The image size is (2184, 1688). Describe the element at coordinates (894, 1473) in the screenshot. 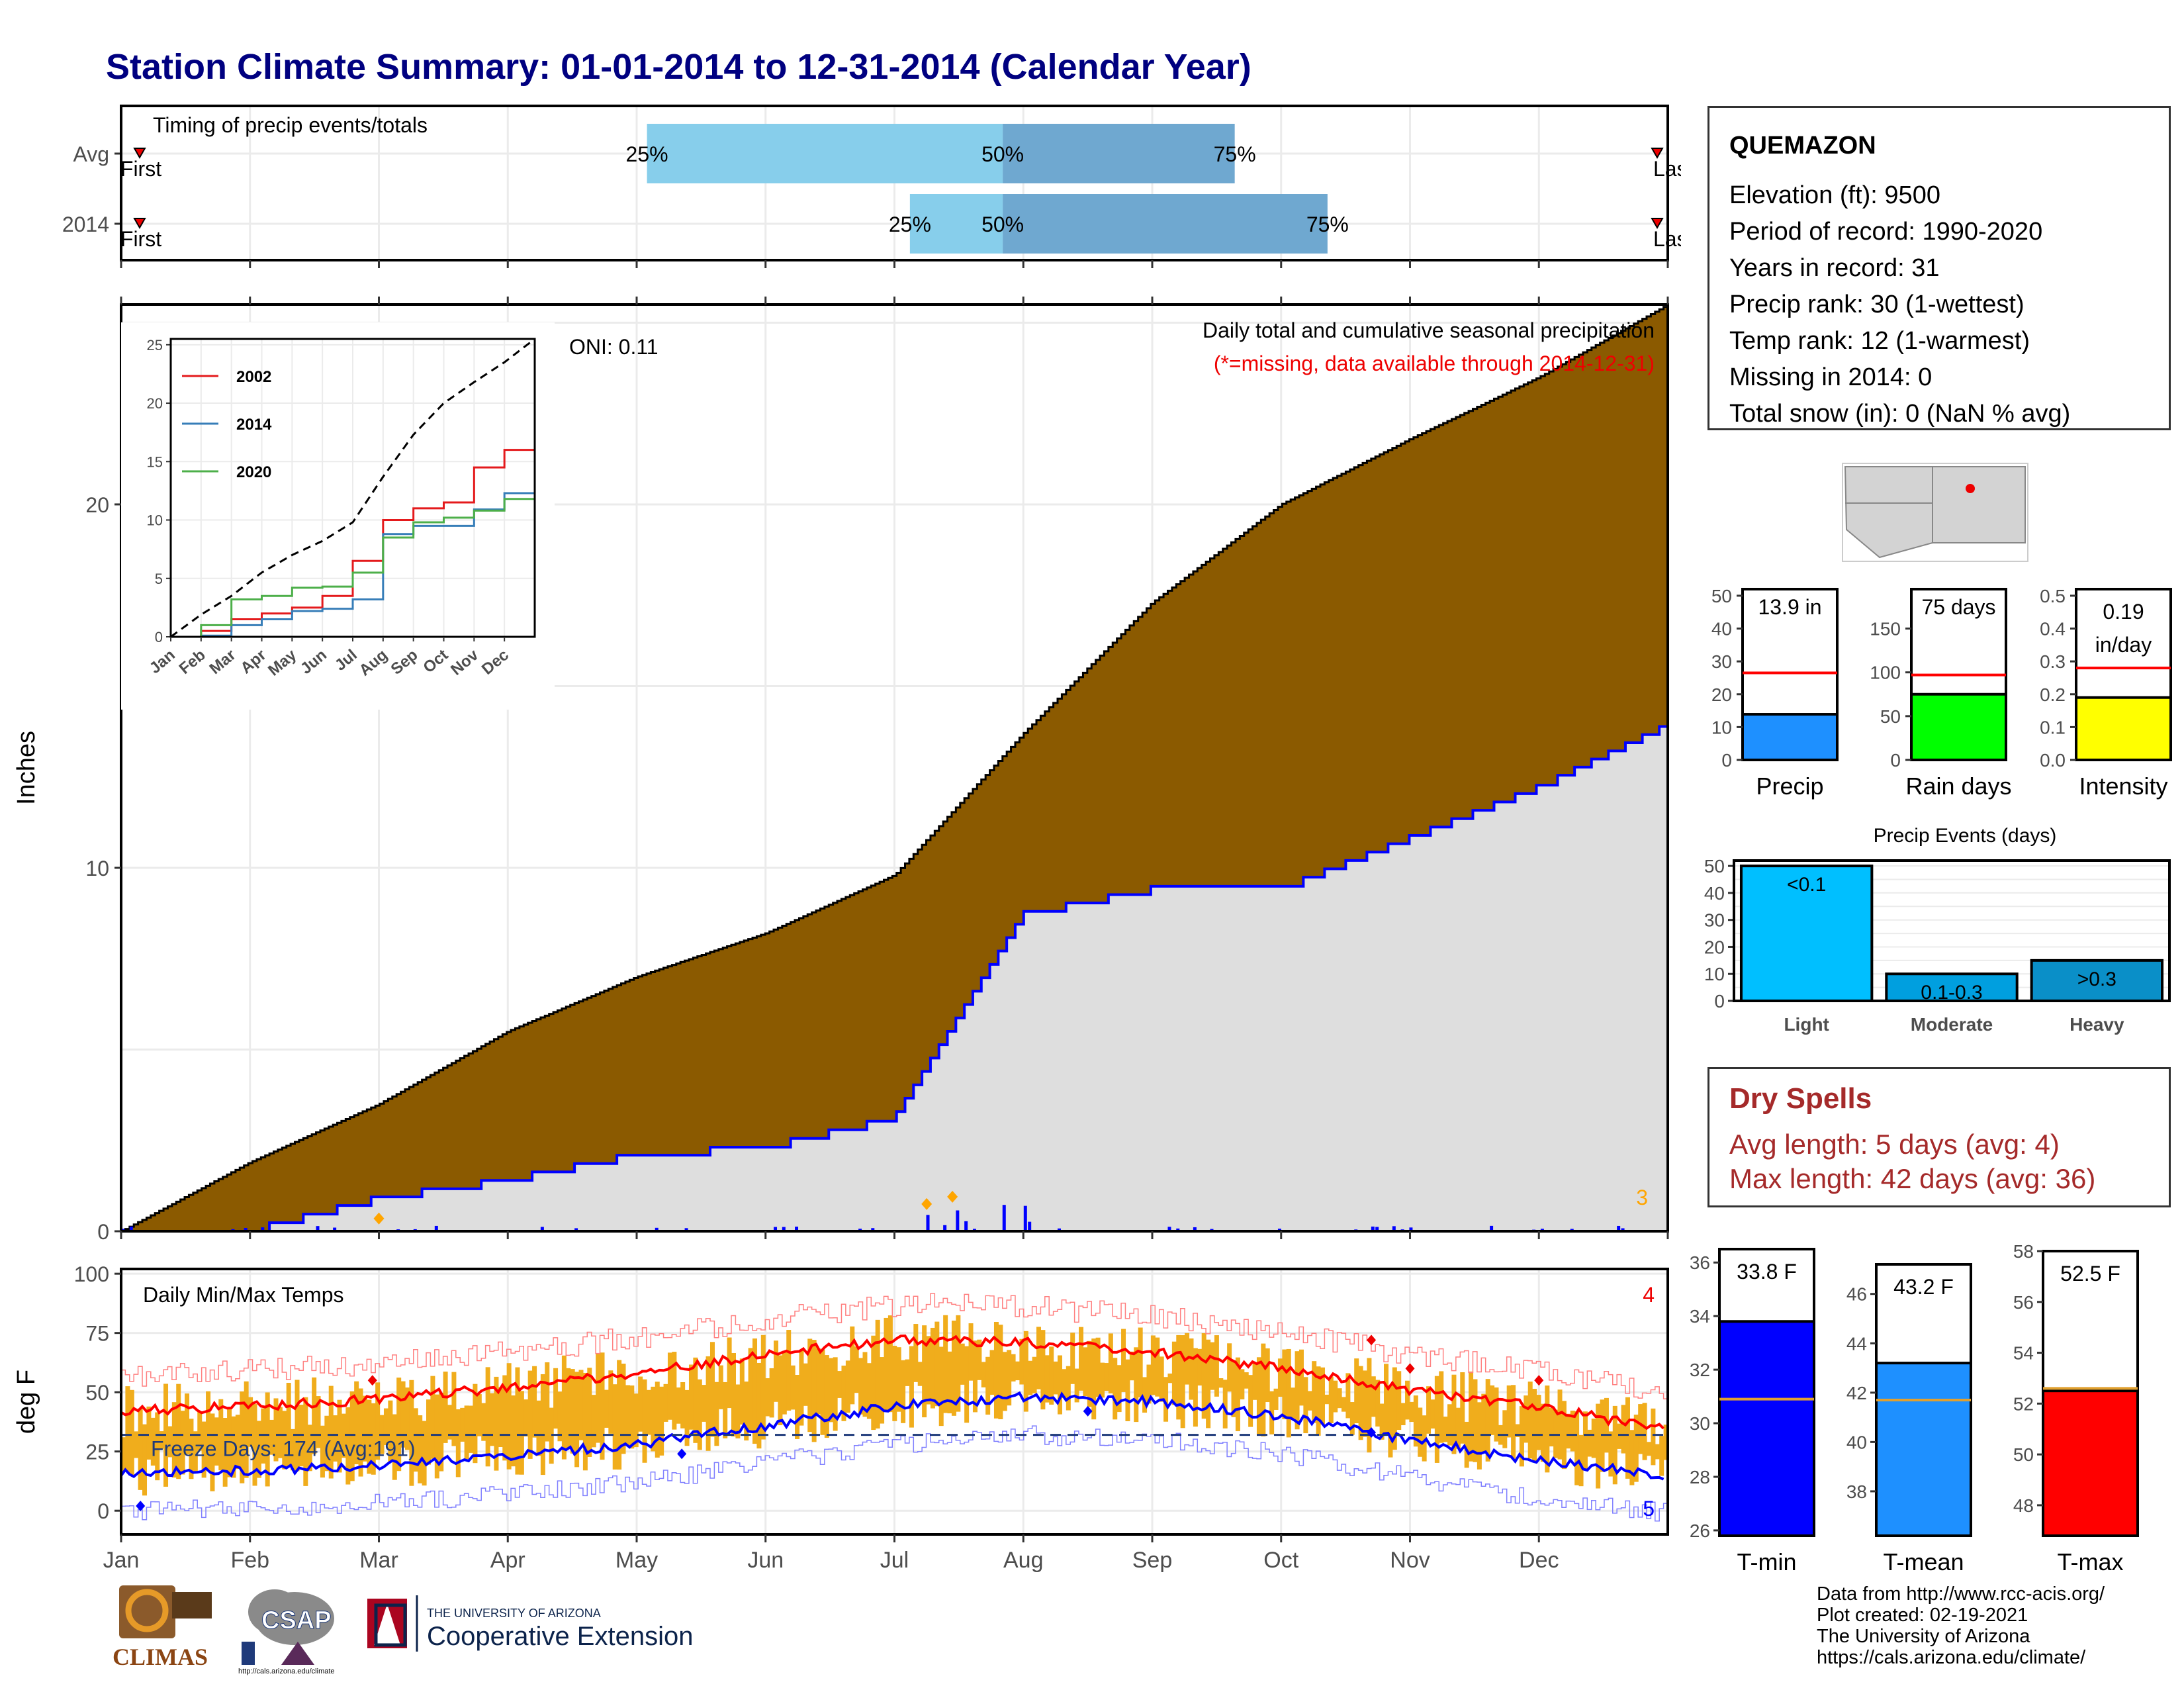

I see `record-low-line` at that location.